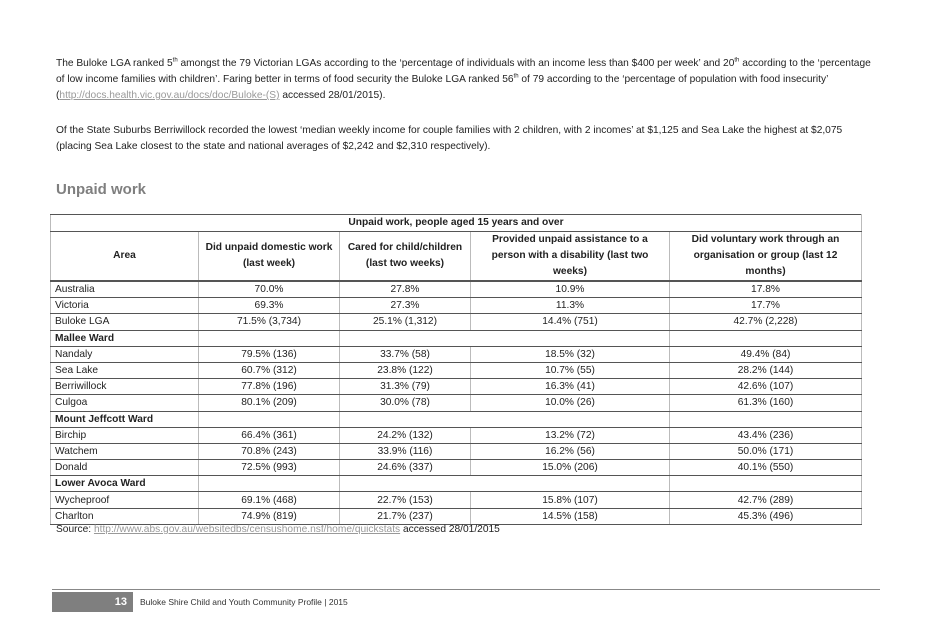 This screenshot has width=930, height=641. I want to click on source-accessed: accessed 28/01/2015, so click(450, 529).